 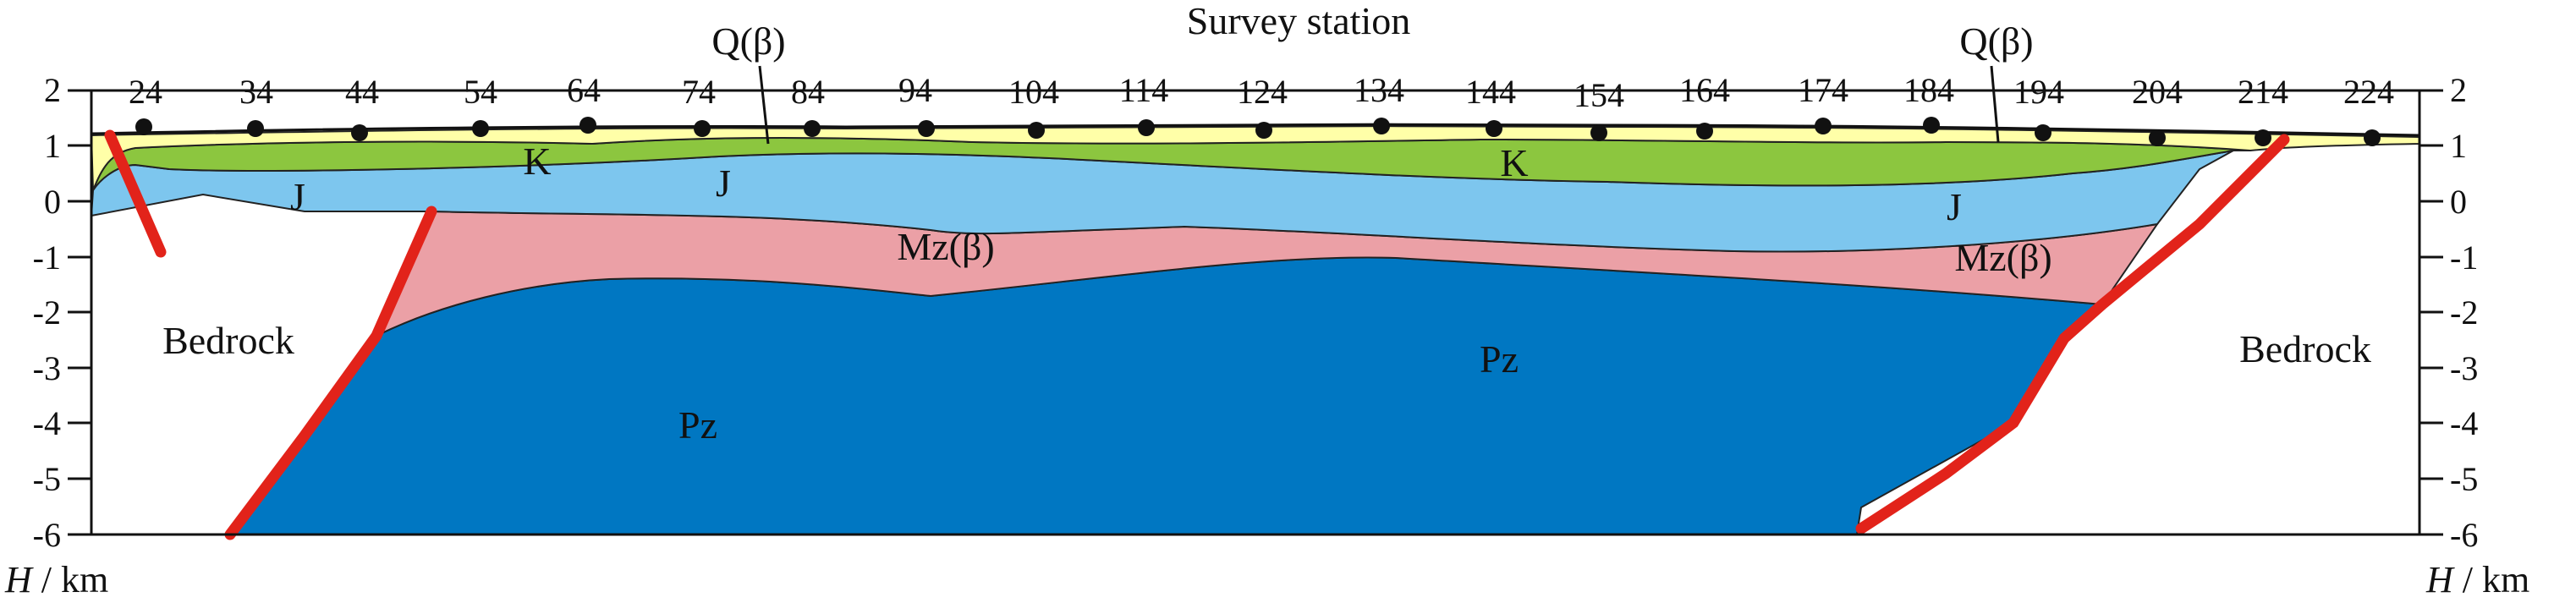 What do you see at coordinates (1995, 104) in the screenshot?
I see `quaternary-leader-right` at bounding box center [1995, 104].